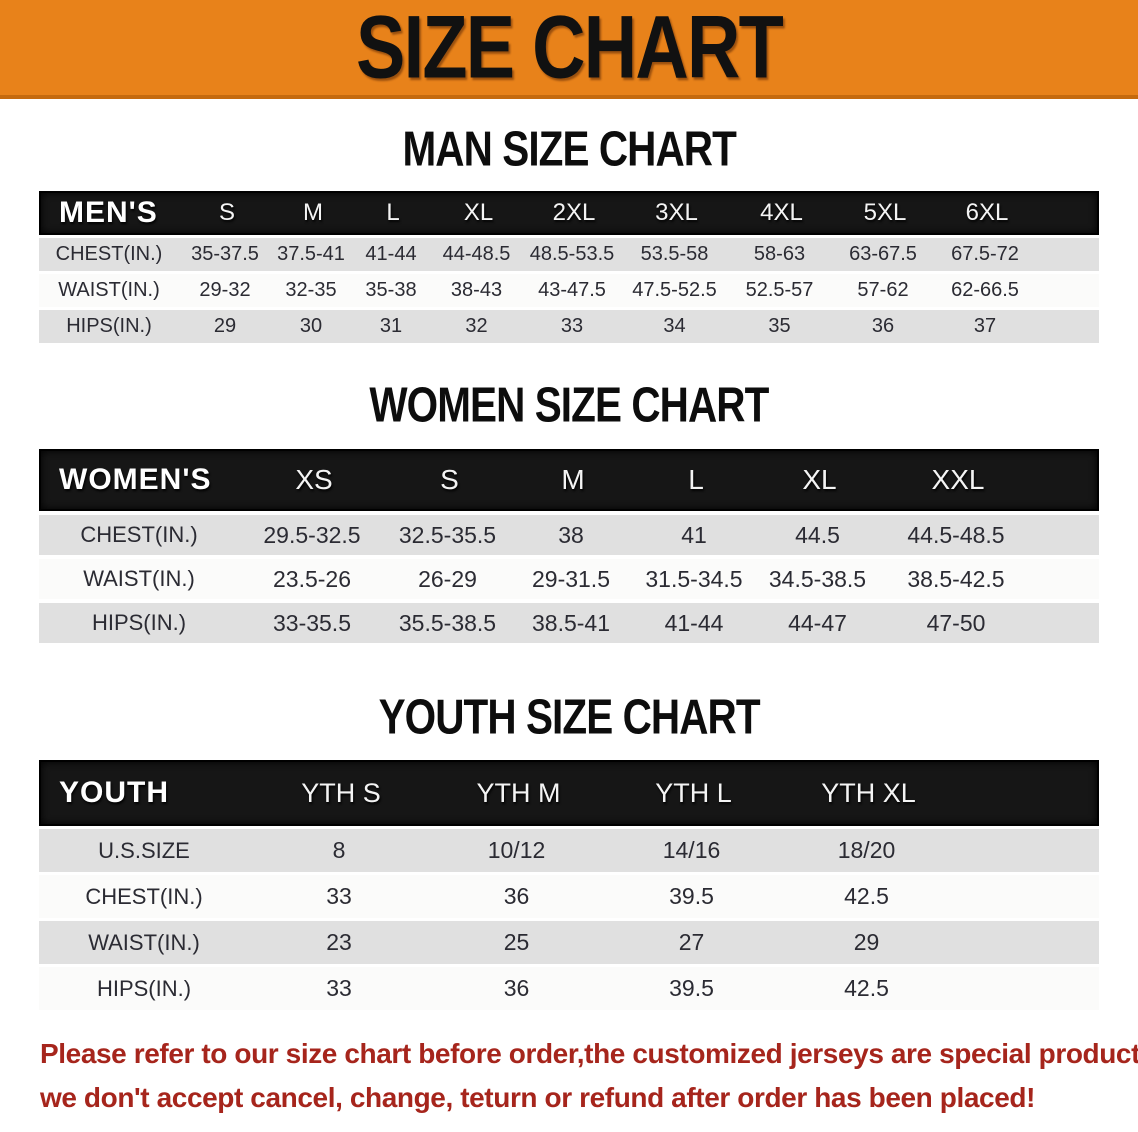 This screenshot has height=1132, width=1138. Describe the element at coordinates (516, 896) in the screenshot. I see `youth-chest-in-value-yth-m: 36` at that location.